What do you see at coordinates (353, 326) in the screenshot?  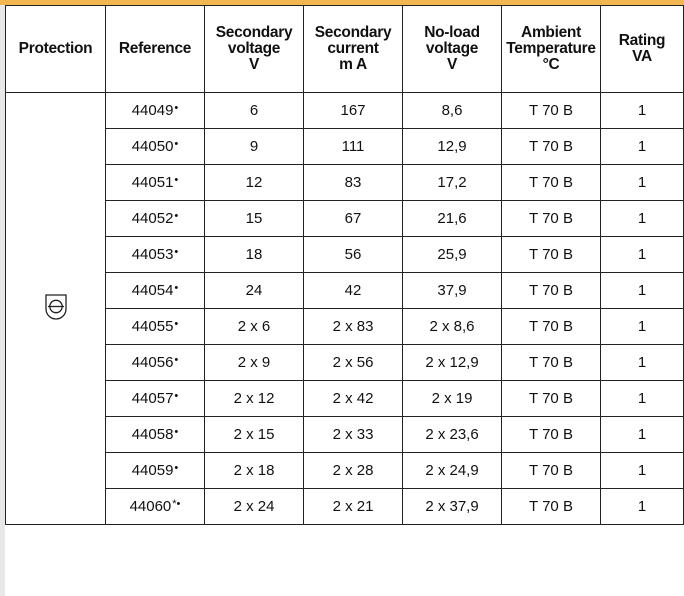 I see `secondary-current-cell: 2 x 83` at bounding box center [353, 326].